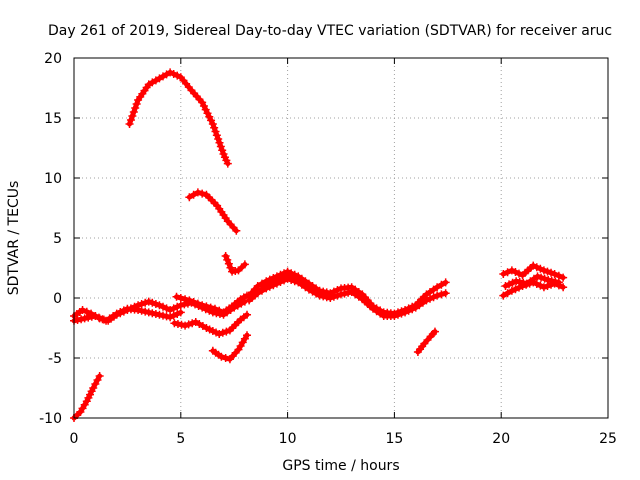 This screenshot has height=480, width=640. I want to click on y-axis-label: SDTVAR / TECUs, so click(14, 238).